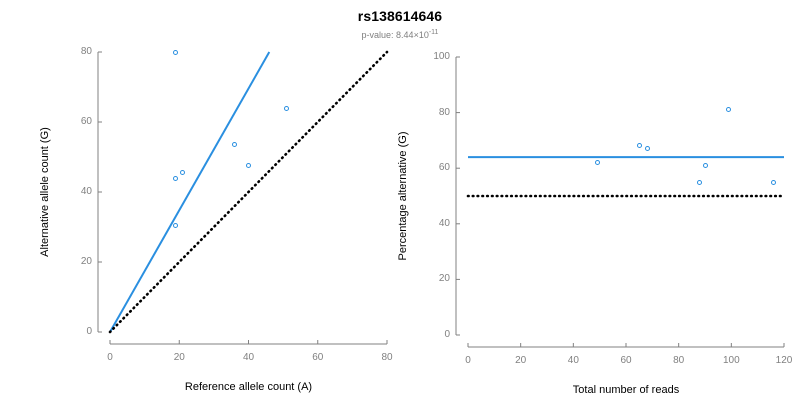 Image resolution: width=800 pixels, height=400 pixels. What do you see at coordinates (444, 112) in the screenshot?
I see `right-y-tick-label: 80` at bounding box center [444, 112].